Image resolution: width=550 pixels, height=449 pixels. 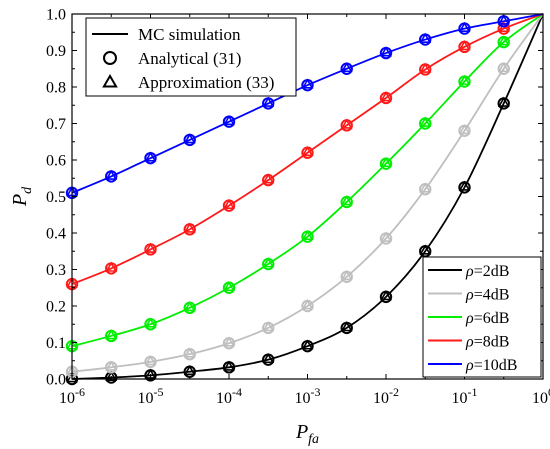 What do you see at coordinates (229, 396) in the screenshot?
I see `x-tick-label: 10⁻⁴` at bounding box center [229, 396].